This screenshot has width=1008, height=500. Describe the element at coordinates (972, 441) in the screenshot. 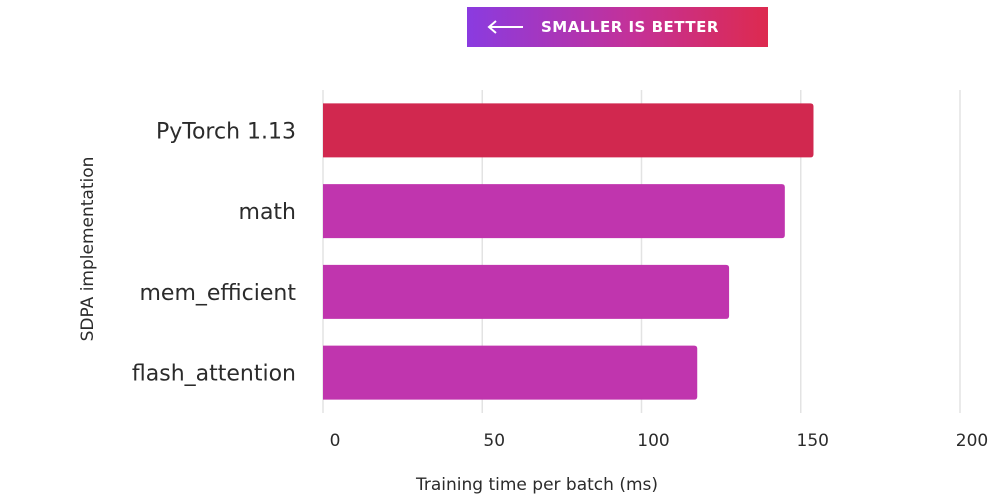

I see `x-tick-label: 200` at that location.